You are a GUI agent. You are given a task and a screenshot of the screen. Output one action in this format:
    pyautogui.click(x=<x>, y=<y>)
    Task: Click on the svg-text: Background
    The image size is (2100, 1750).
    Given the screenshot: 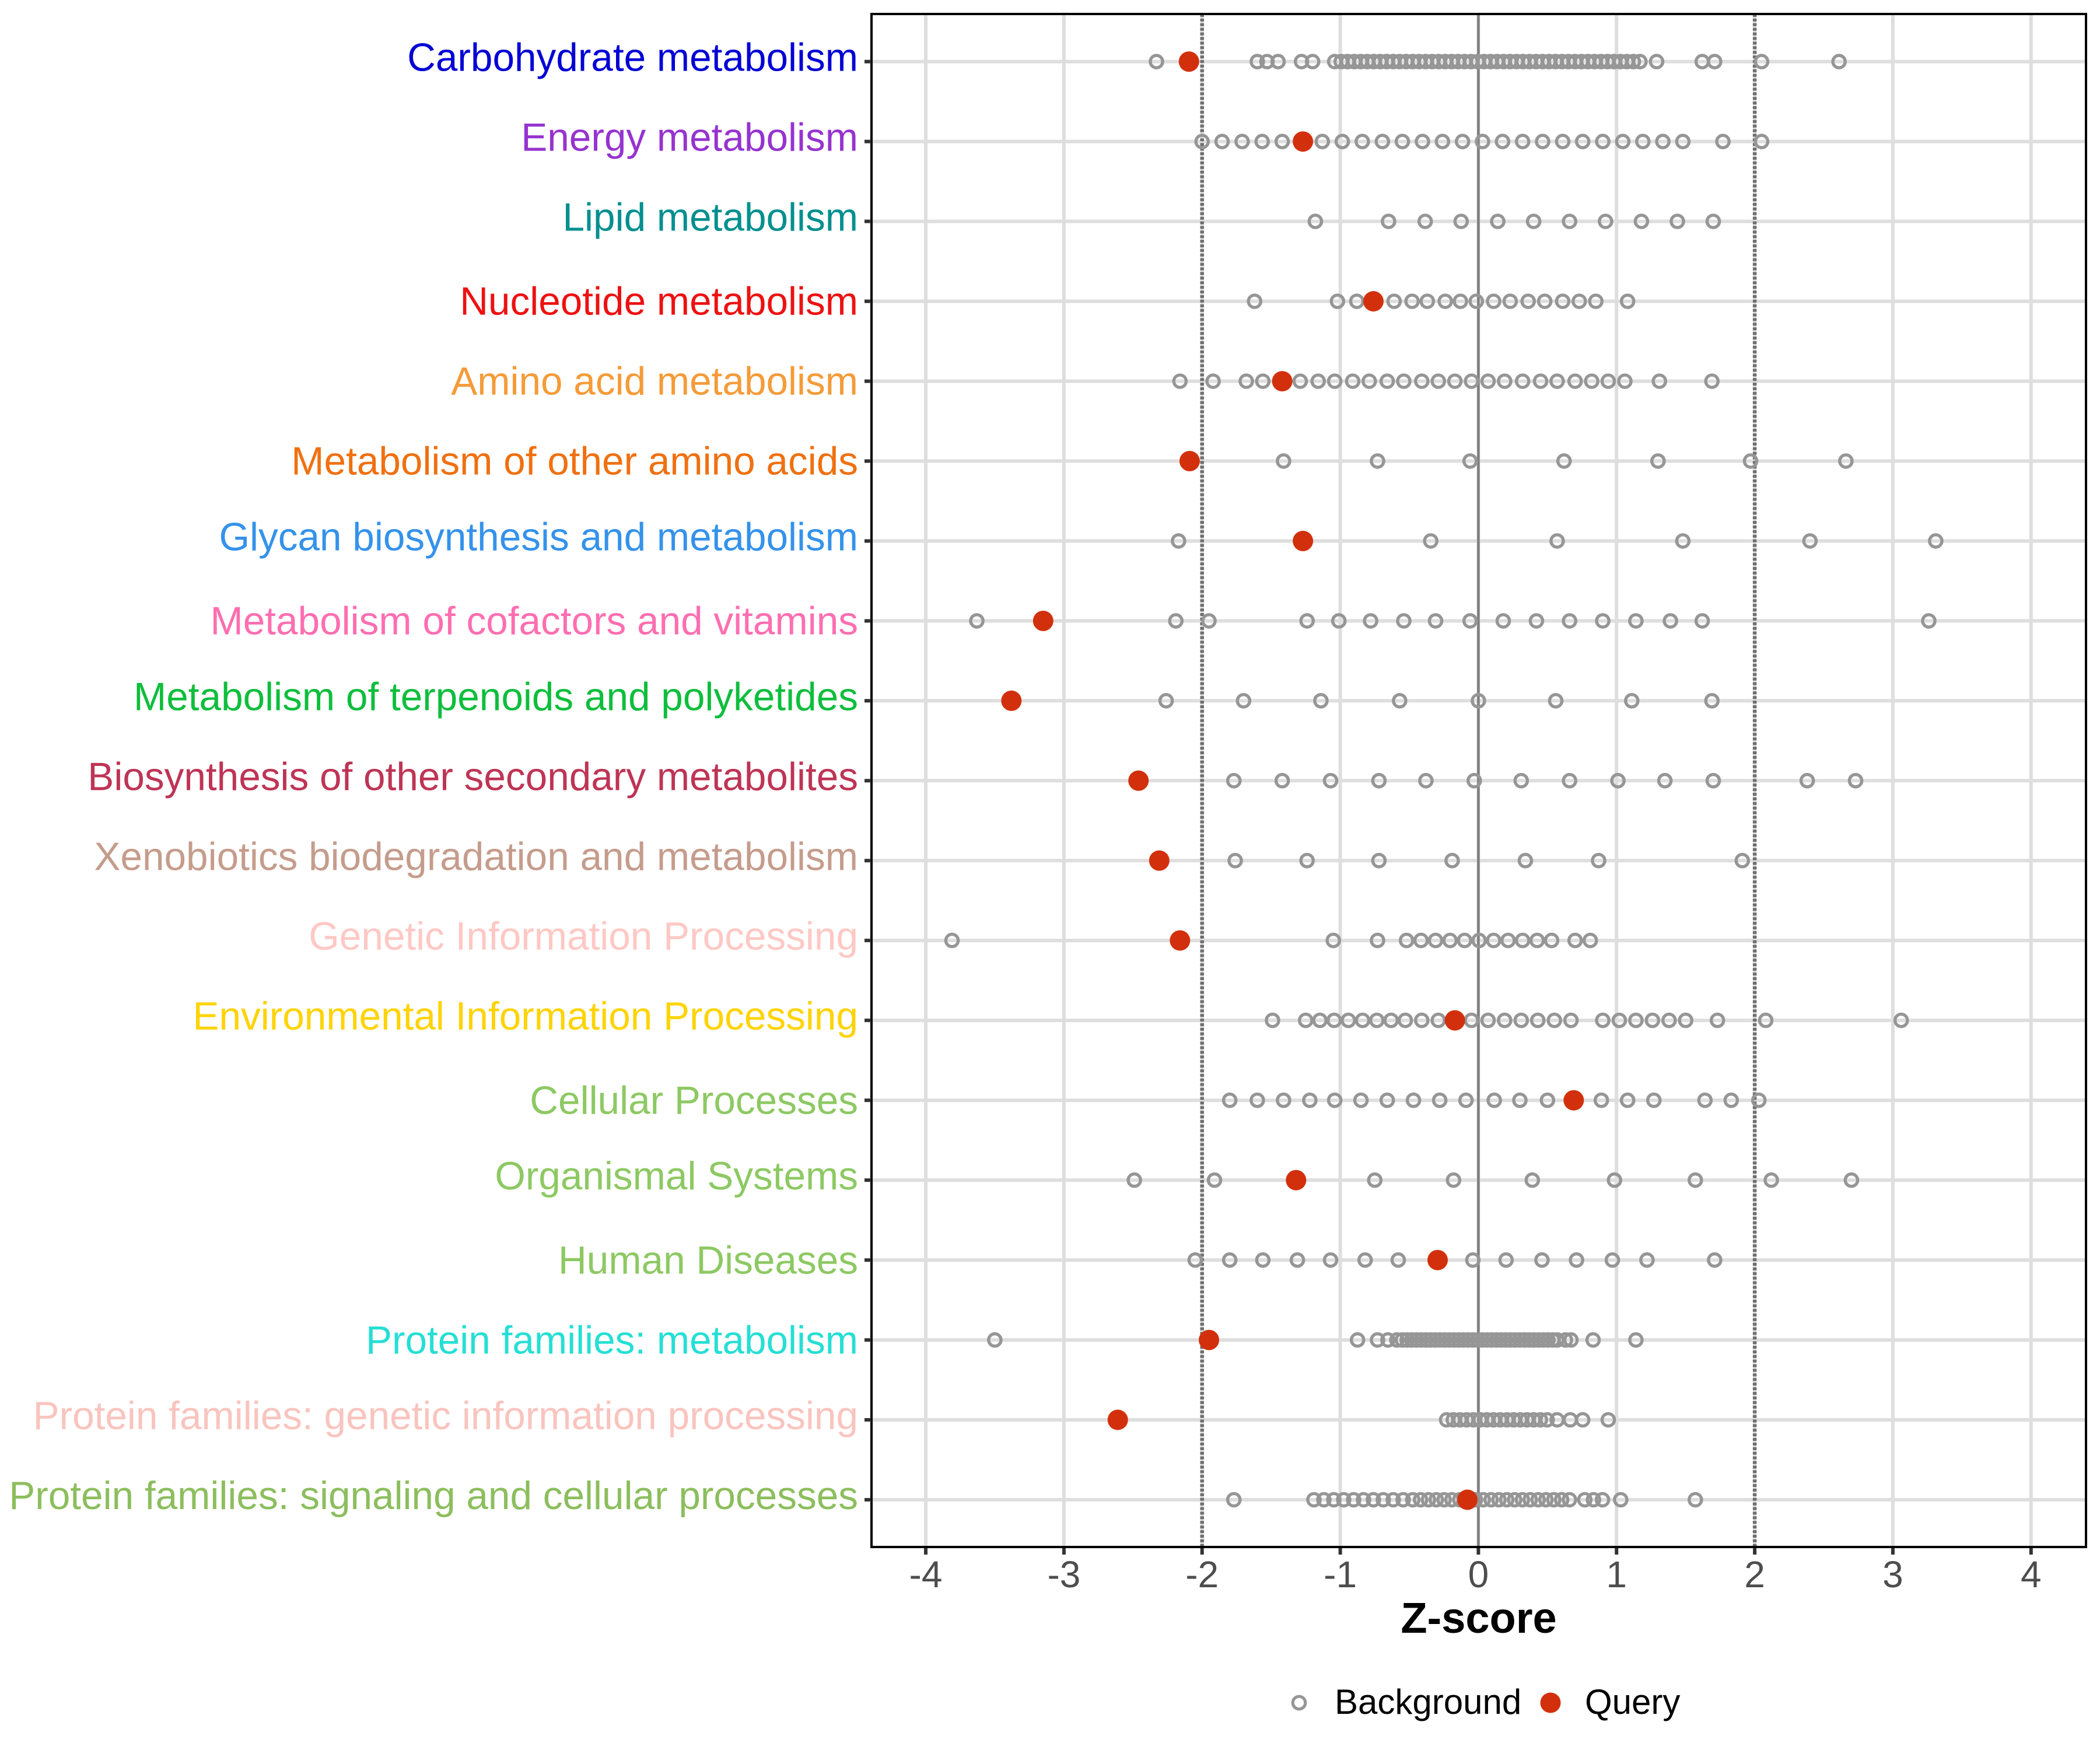 What is the action you would take?
    pyautogui.click(x=1428, y=1701)
    